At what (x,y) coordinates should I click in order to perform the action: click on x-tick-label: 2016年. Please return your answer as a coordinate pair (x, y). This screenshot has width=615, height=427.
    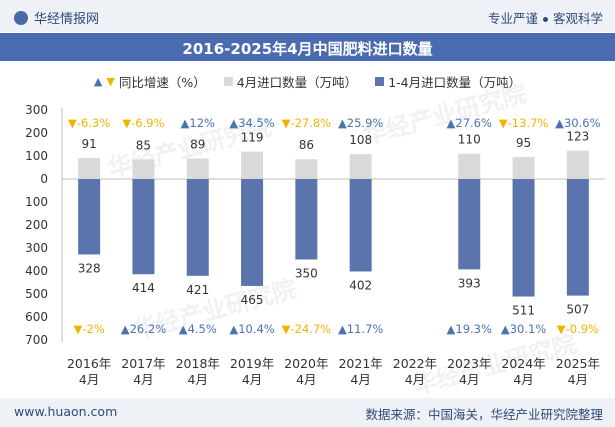
    Looking at the image, I should click on (89, 363).